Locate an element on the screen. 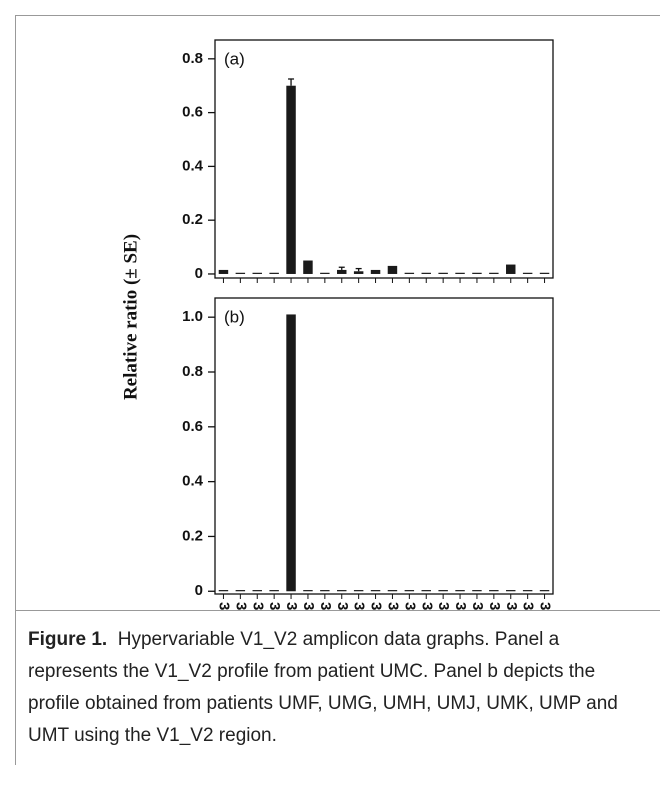  caption-separator is located at coordinates (337, 610).